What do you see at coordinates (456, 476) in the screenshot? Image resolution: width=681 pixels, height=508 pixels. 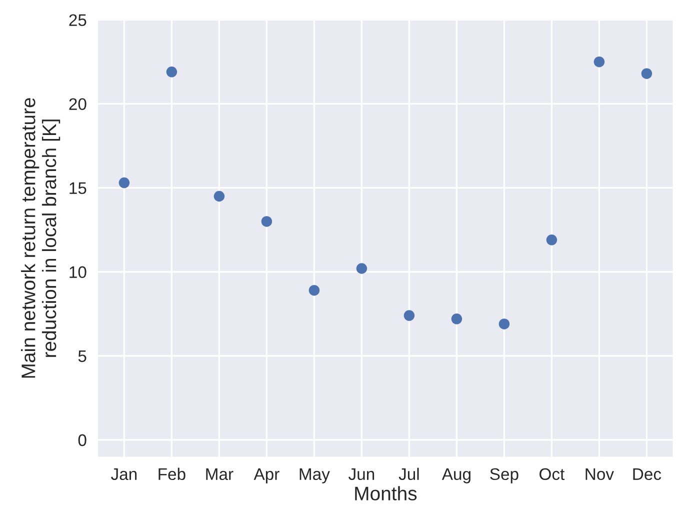 I see `x-tick-label: Aug` at bounding box center [456, 476].